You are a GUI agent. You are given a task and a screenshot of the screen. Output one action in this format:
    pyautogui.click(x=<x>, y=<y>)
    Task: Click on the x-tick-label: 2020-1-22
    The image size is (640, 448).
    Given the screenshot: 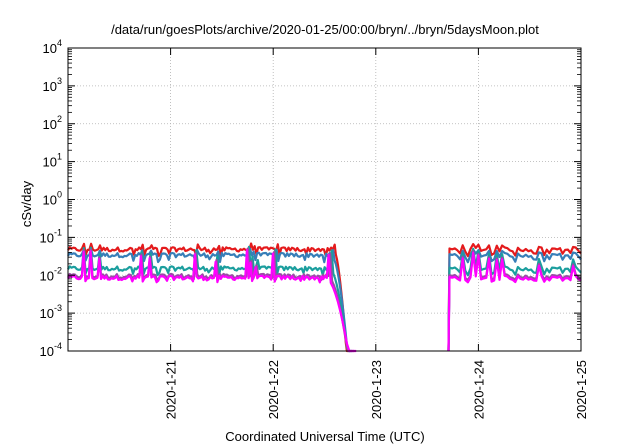 What is the action you would take?
    pyautogui.click(x=273, y=389)
    